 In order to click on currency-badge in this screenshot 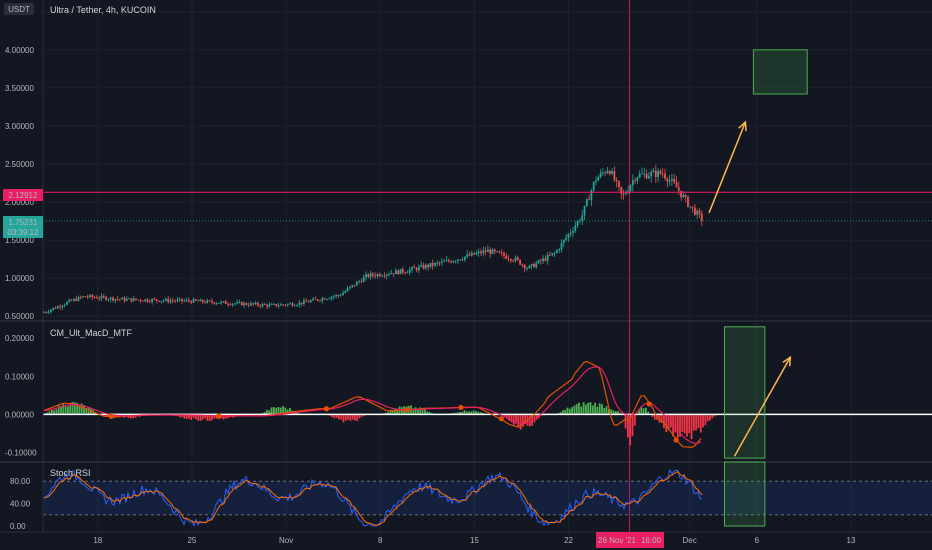, I will do `click(19, 9)`.